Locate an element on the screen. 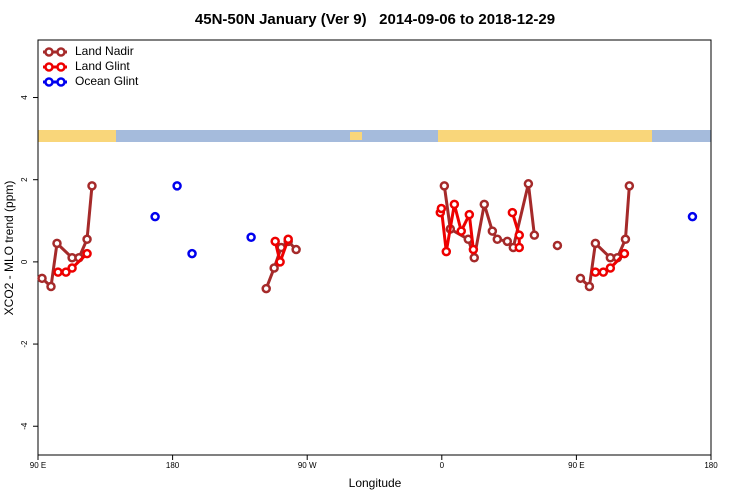 The image size is (750, 500). y-tick-label: -4 is located at coordinates (24, 426).